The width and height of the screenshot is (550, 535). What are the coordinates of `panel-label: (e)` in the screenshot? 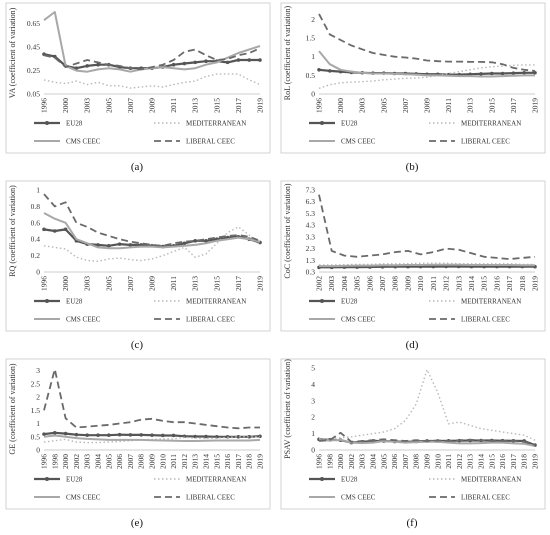 It's located at (137, 523).